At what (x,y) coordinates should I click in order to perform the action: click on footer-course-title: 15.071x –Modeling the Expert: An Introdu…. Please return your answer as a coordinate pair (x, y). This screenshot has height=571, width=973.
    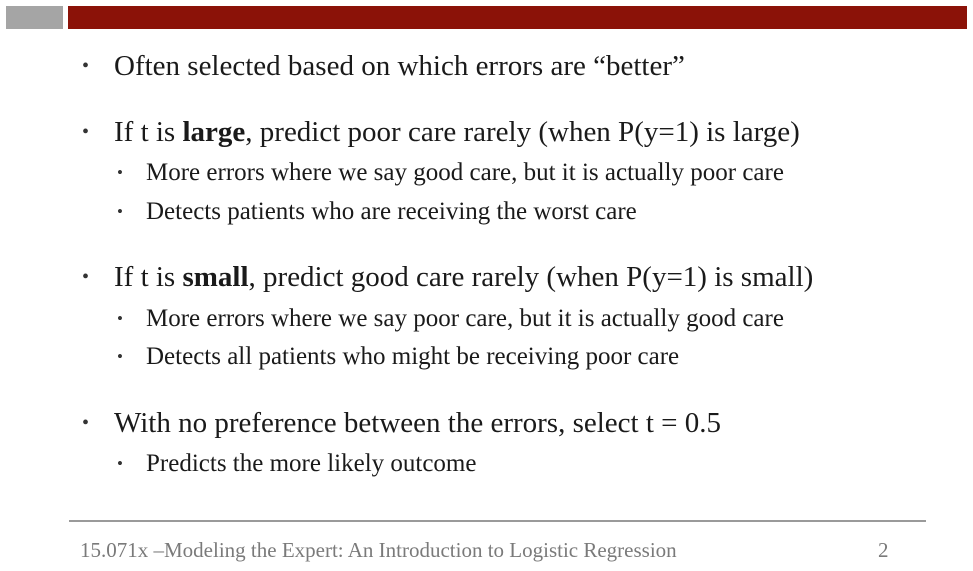
    Looking at the image, I should click on (378, 550).